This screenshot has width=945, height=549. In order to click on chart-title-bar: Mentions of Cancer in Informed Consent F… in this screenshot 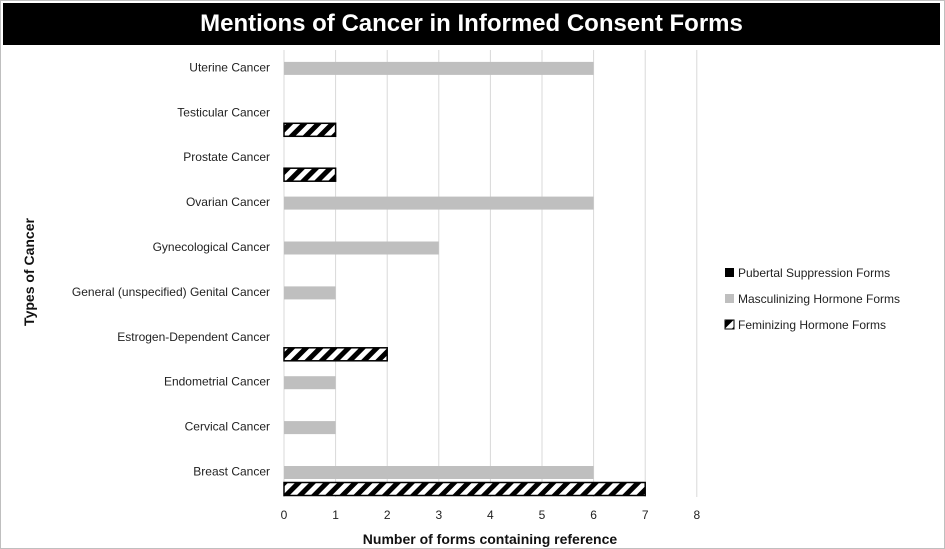, I will do `click(471, 24)`.